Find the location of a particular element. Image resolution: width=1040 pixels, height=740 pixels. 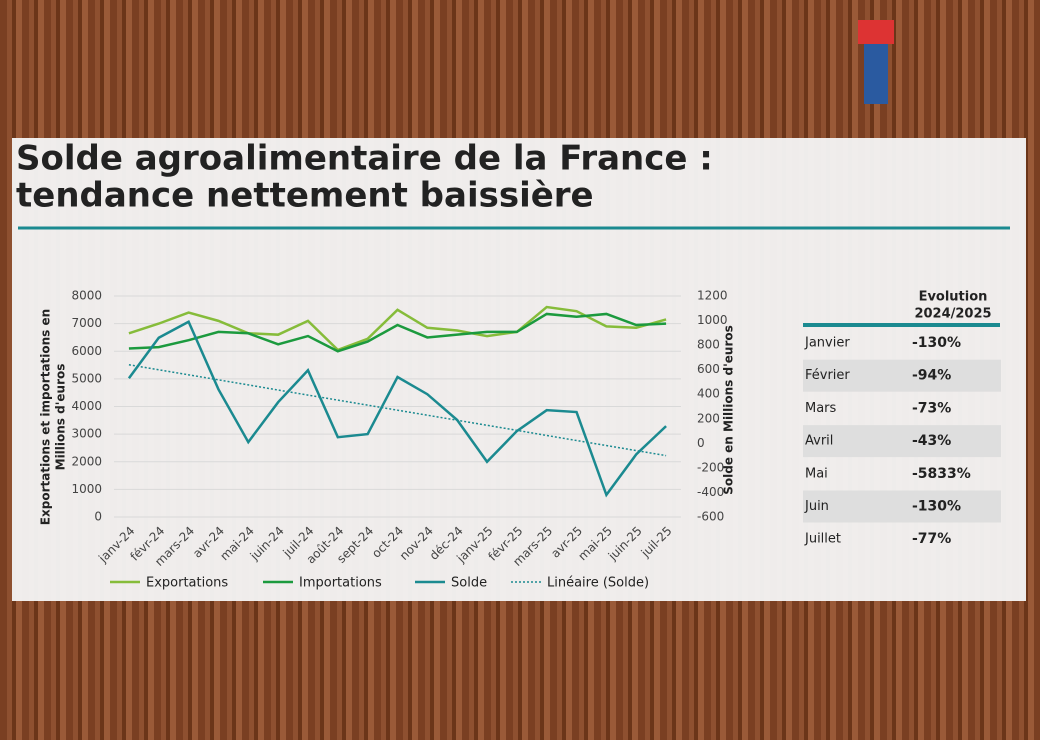

table-header: 2024/2025 is located at coordinates (952, 314).